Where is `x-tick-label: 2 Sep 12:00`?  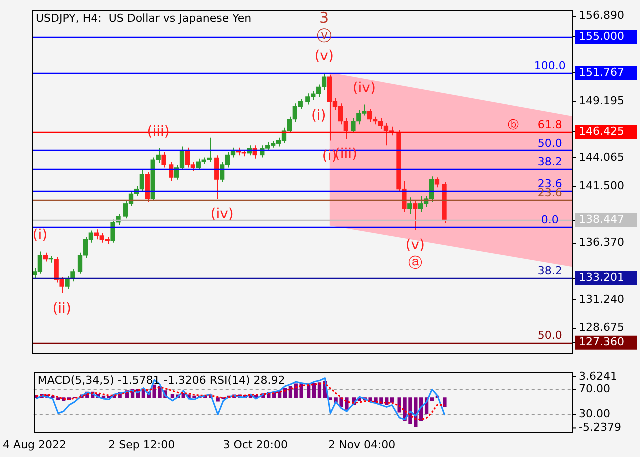
x-tick-label: 2 Sep 12:00 is located at coordinates (142, 445).